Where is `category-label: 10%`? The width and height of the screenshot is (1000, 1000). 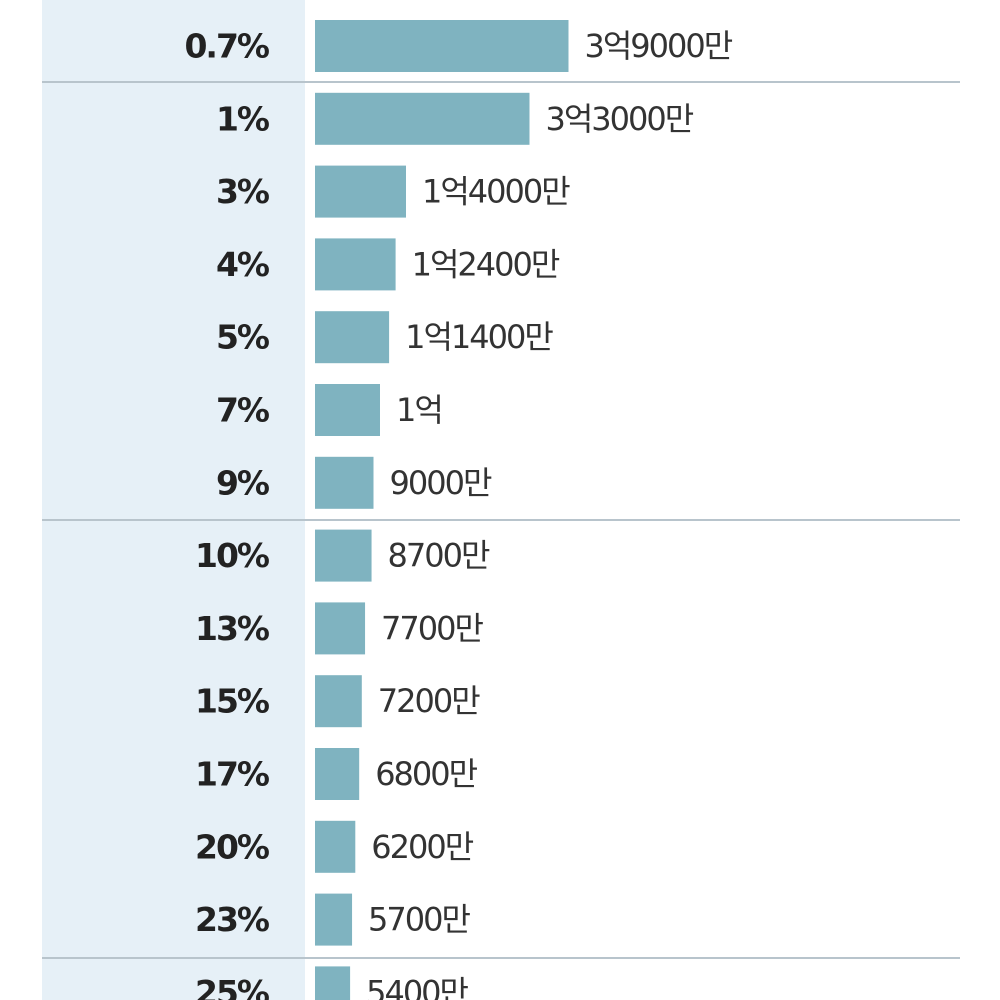
category-label: 10% is located at coordinates (232, 555).